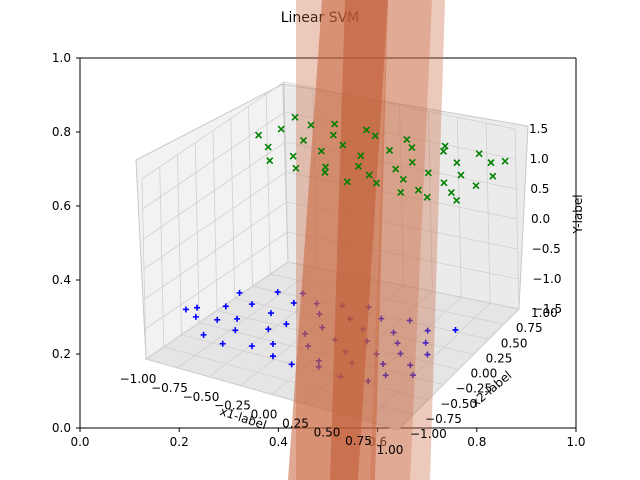  I want to click on x1-tick-label: −0.75, so click(169, 388).